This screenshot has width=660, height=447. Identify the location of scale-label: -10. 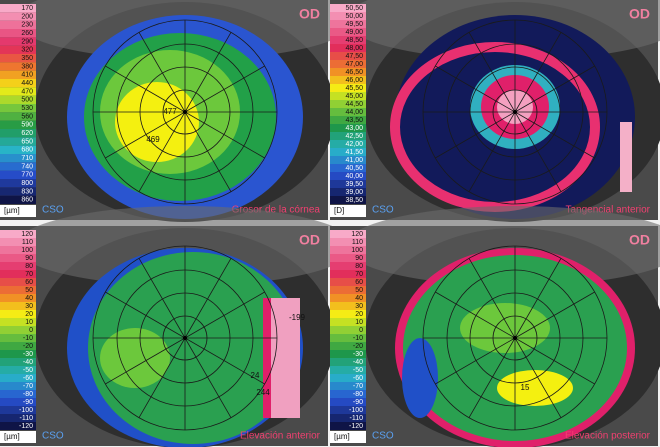
(358, 338).